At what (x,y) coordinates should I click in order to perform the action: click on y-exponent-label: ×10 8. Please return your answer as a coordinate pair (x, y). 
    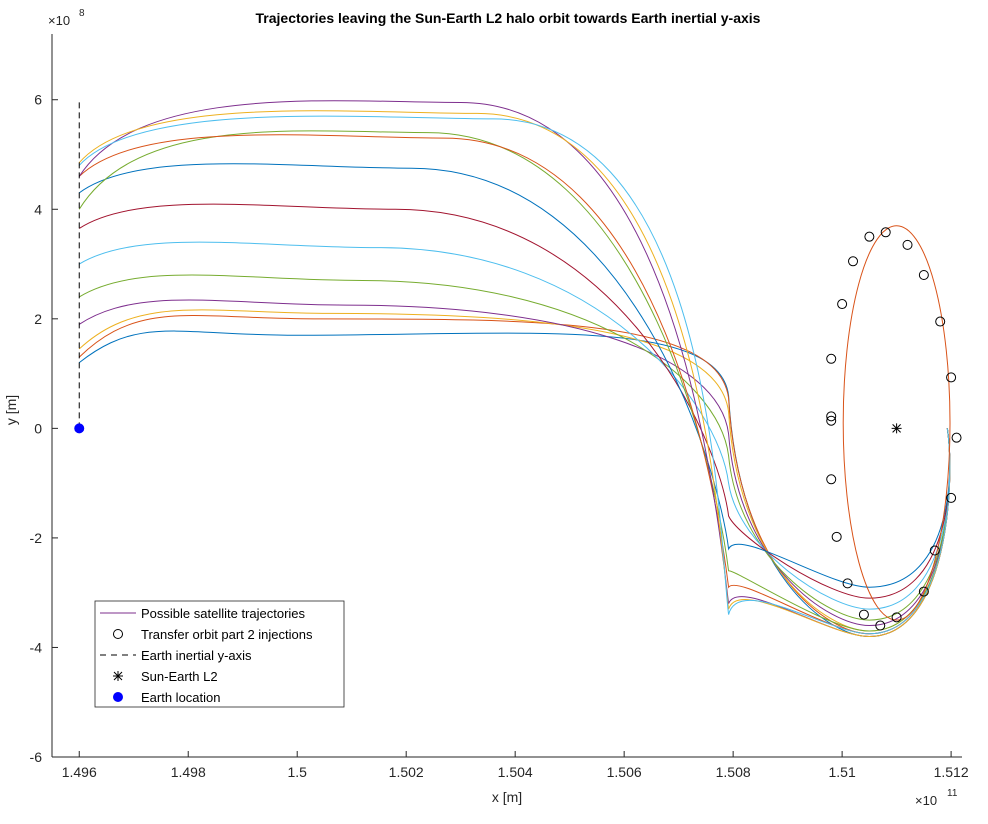
    Looking at the image, I should click on (66, 18).